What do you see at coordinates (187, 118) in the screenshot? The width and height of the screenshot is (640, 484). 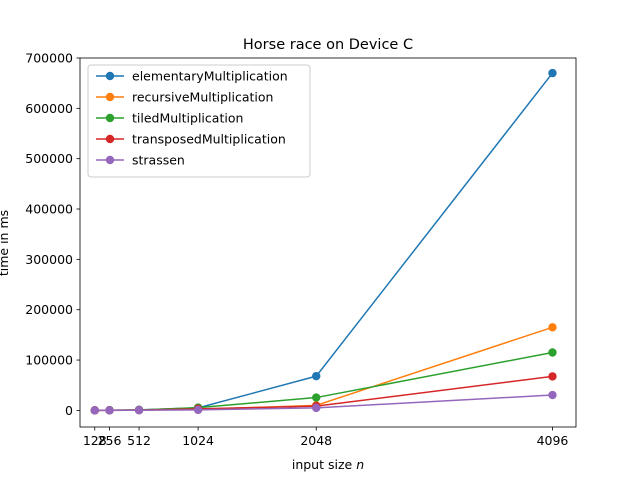 I see `legend-label: tiledMultiplication` at bounding box center [187, 118].